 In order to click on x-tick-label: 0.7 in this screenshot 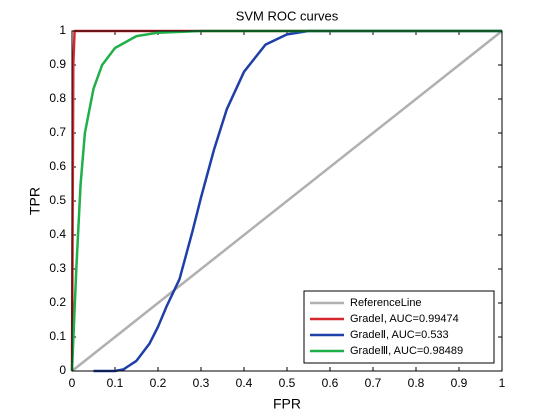, I will do `click(373, 383)`.